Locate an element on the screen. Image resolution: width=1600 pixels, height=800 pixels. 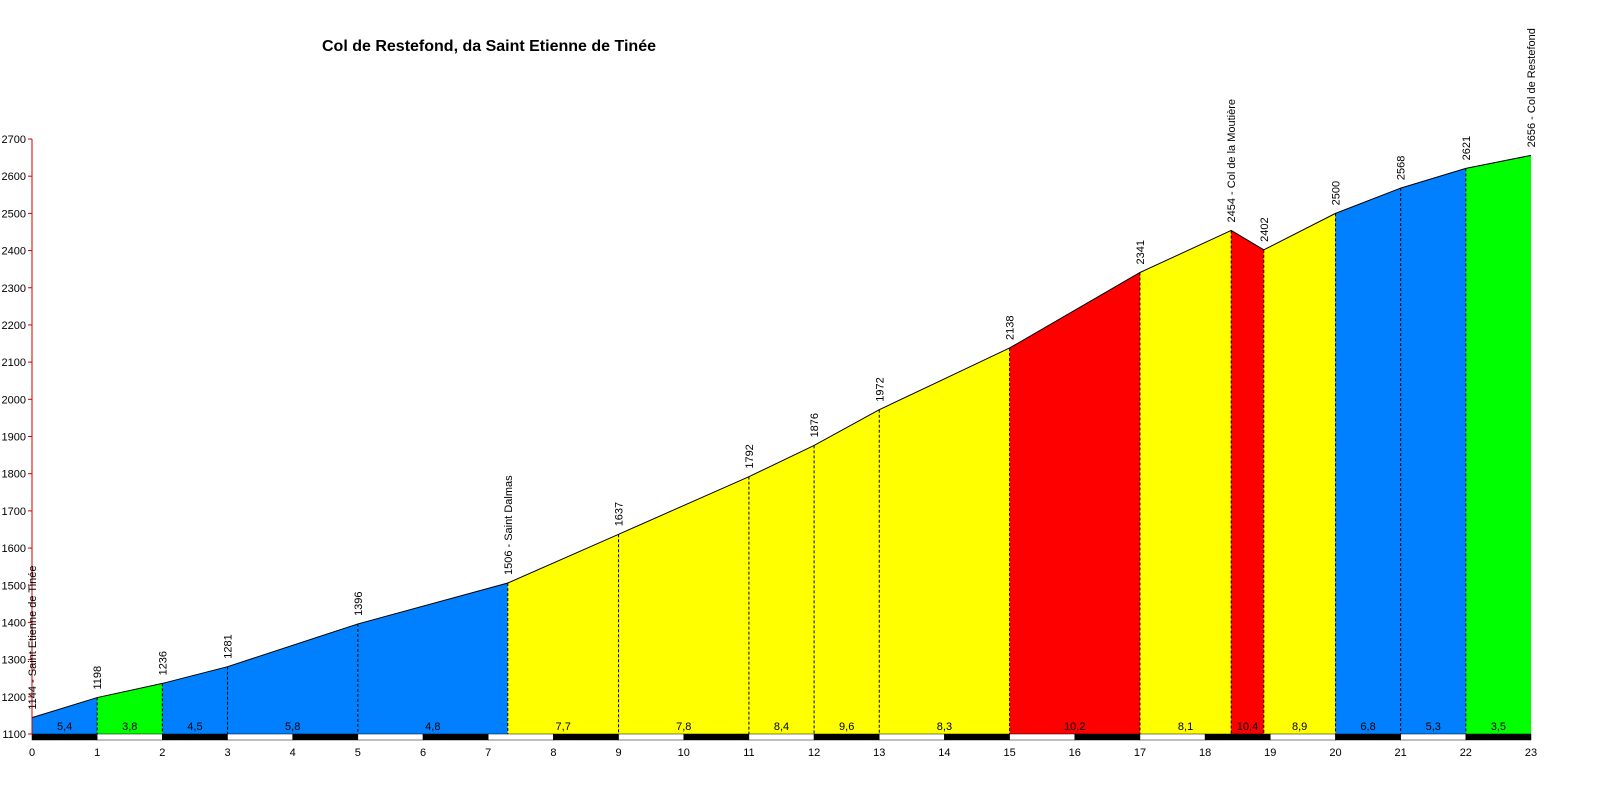
elevation-label: 2656 - Col de Restefond is located at coordinates (1532, 87).